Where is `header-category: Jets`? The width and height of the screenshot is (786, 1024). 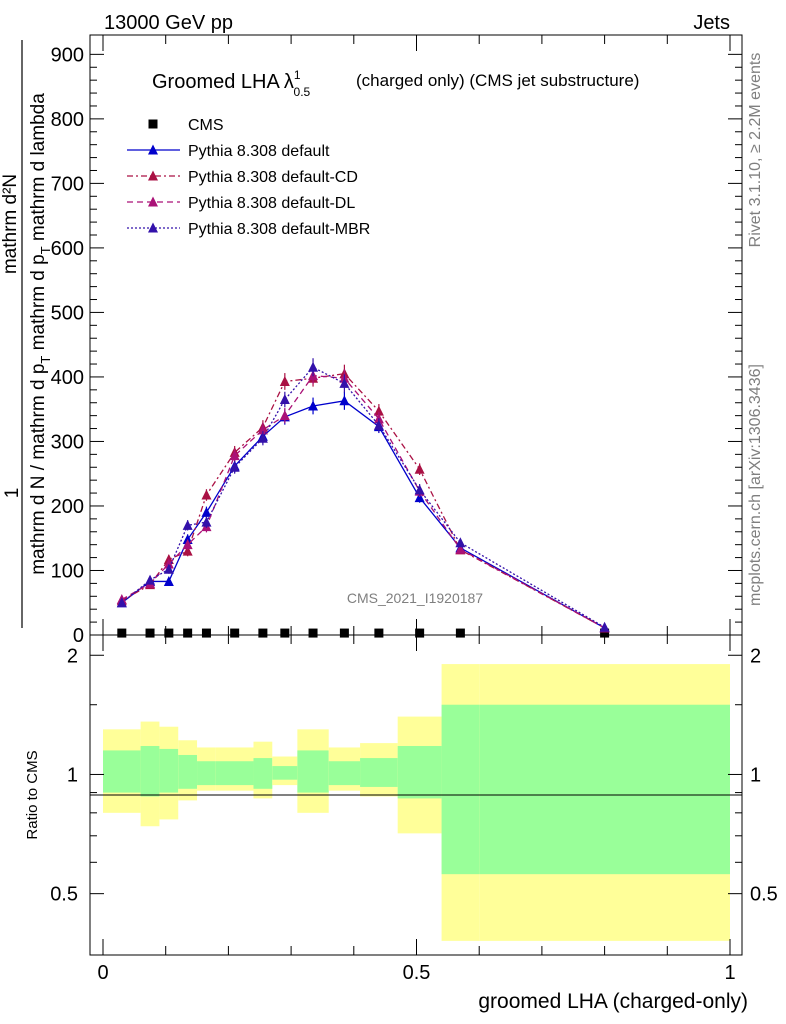 header-category: Jets is located at coordinates (711, 23).